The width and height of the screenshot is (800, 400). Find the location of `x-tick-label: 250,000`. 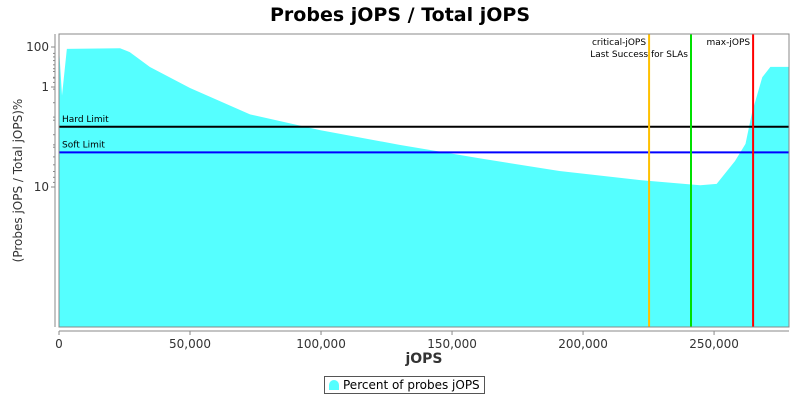

x-tick-label: 250,000 is located at coordinates (714, 344).